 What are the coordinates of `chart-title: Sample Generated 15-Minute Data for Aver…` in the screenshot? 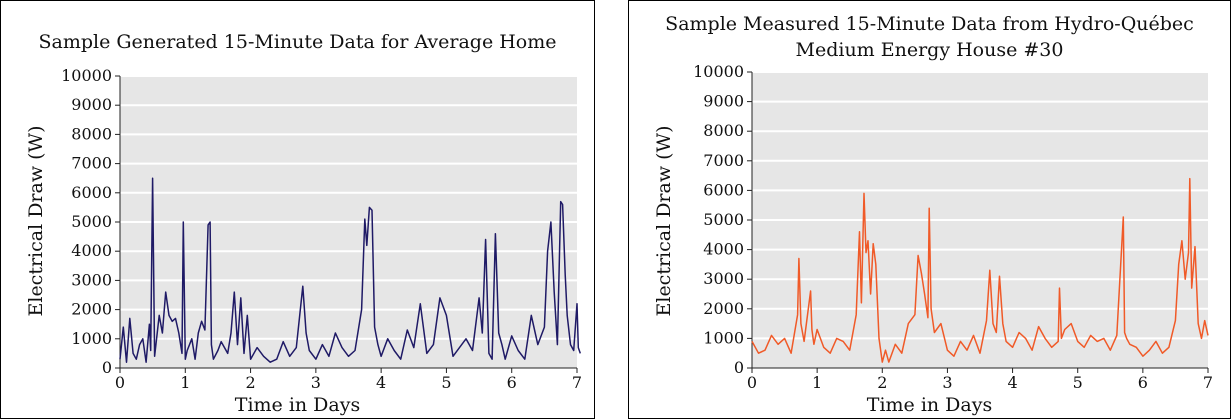 It's located at (297, 42).